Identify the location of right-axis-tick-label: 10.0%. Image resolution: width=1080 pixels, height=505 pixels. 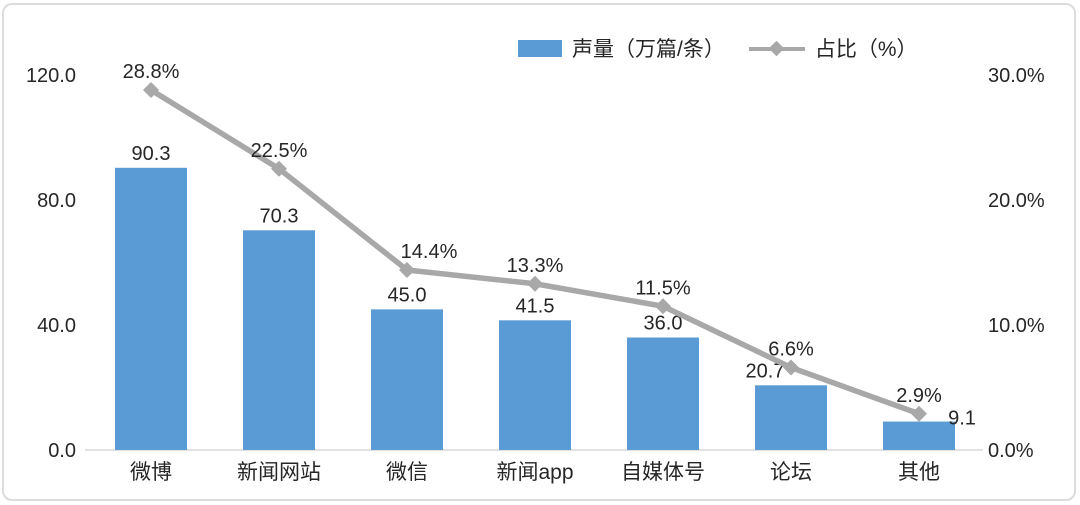
(1016, 326).